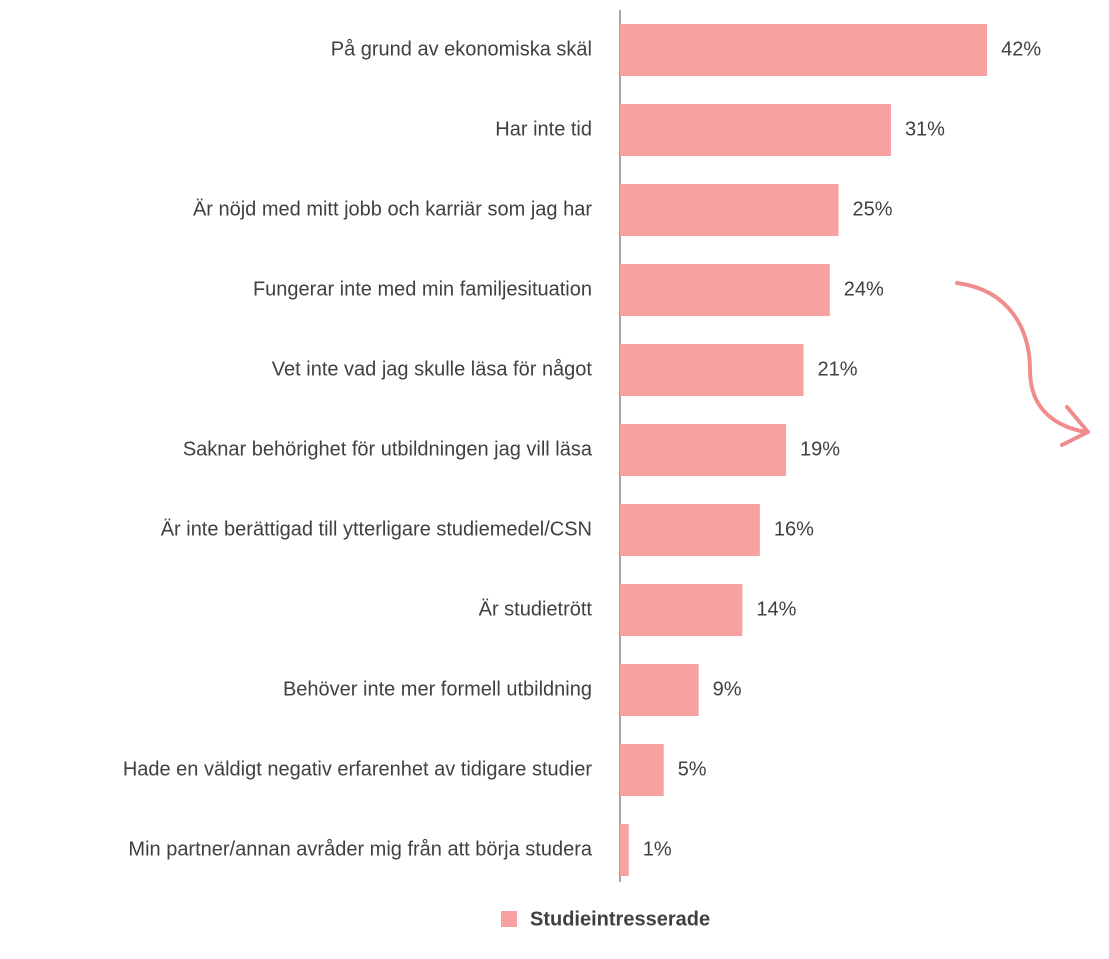 This screenshot has width=1109, height=959. What do you see at coordinates (620, 919) in the screenshot?
I see `legend-text: Studieintresserade` at bounding box center [620, 919].